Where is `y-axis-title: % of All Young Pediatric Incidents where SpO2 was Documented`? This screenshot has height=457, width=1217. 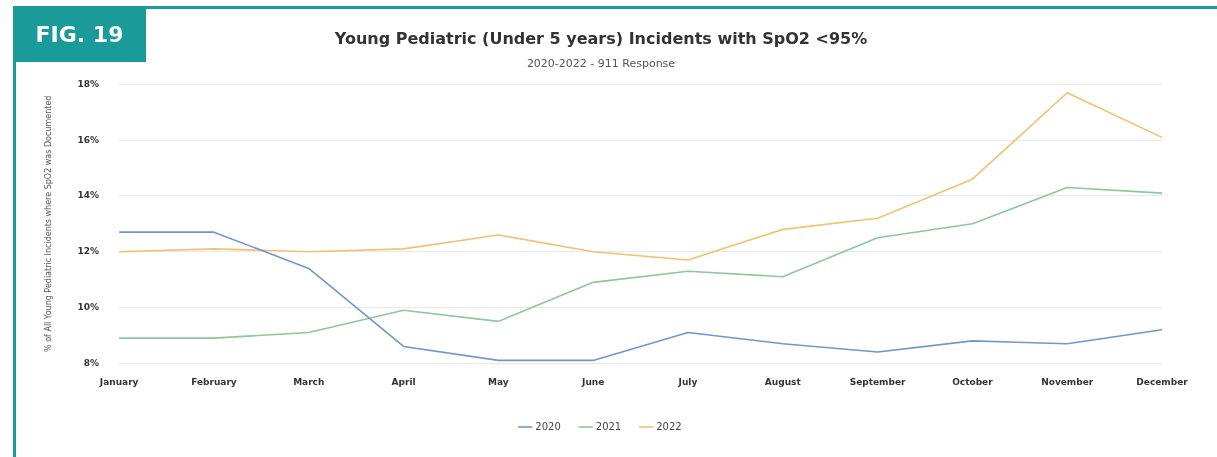 y-axis-title: % of All Young Pediatric Incidents where SpO2 was Documented is located at coordinates (48, 223).